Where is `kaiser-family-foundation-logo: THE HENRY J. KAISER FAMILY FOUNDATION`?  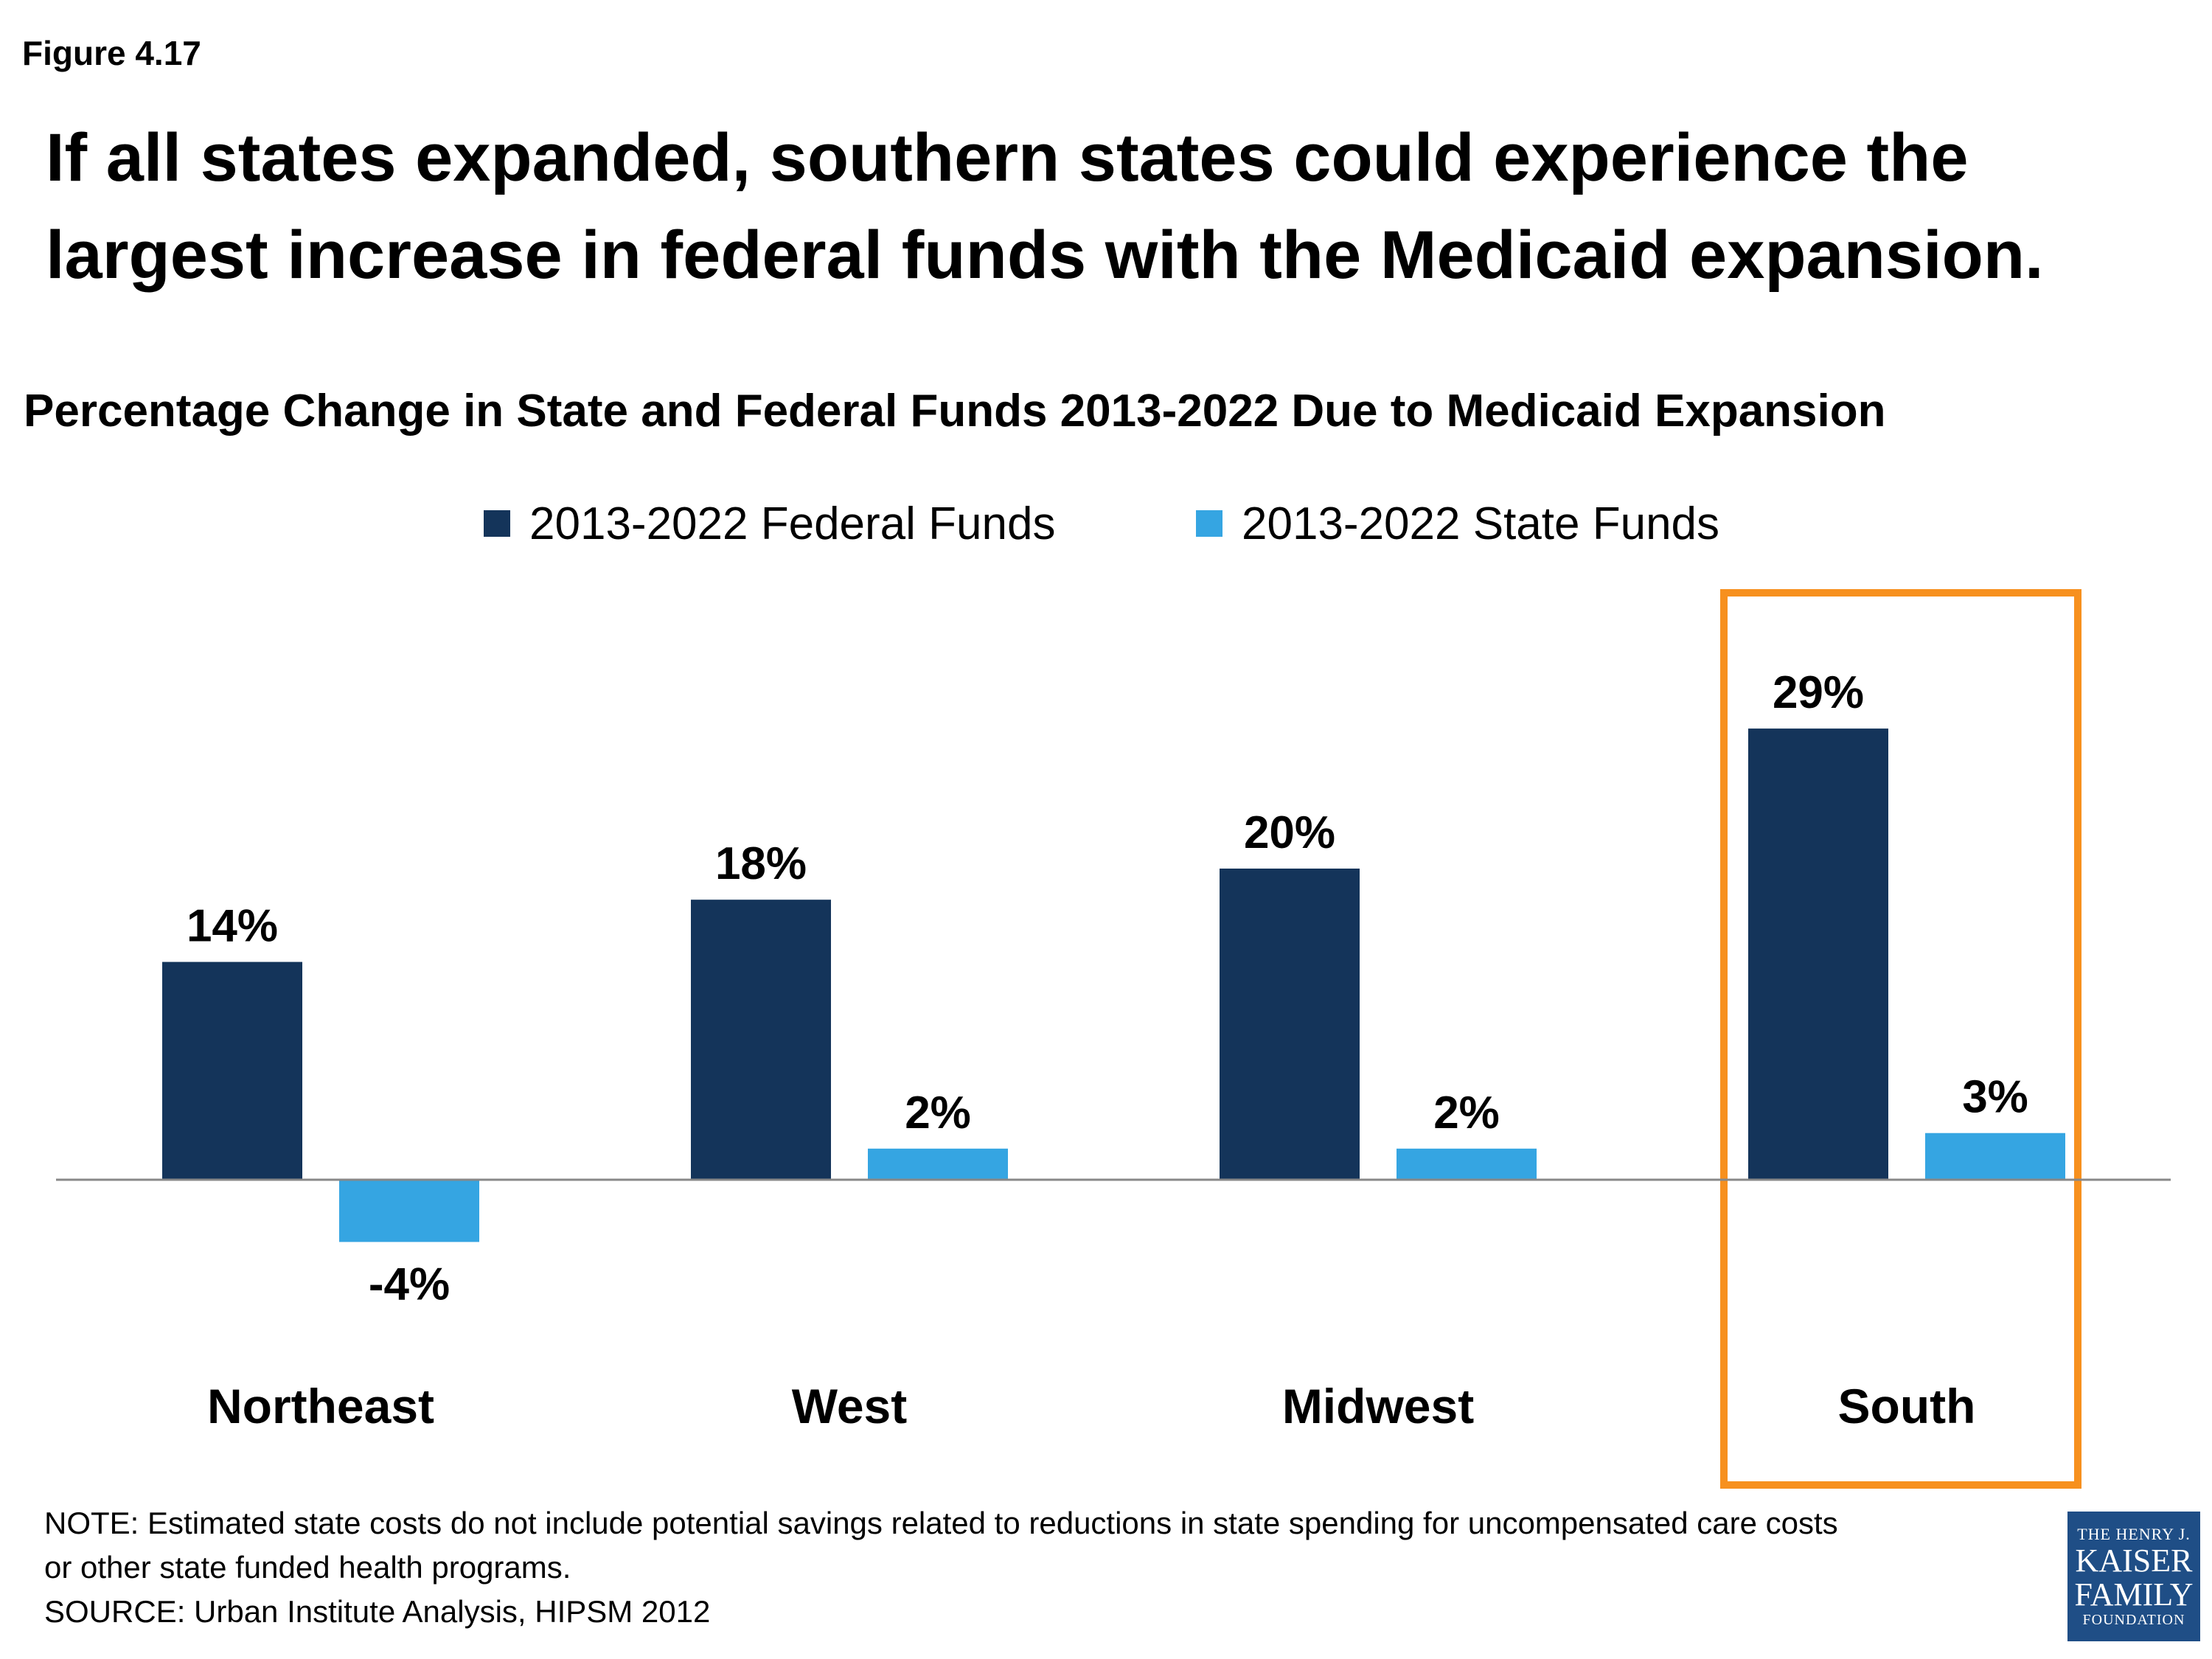 kaiser-family-foundation-logo: THE HENRY J. KAISER FAMILY FOUNDATION is located at coordinates (2133, 1576).